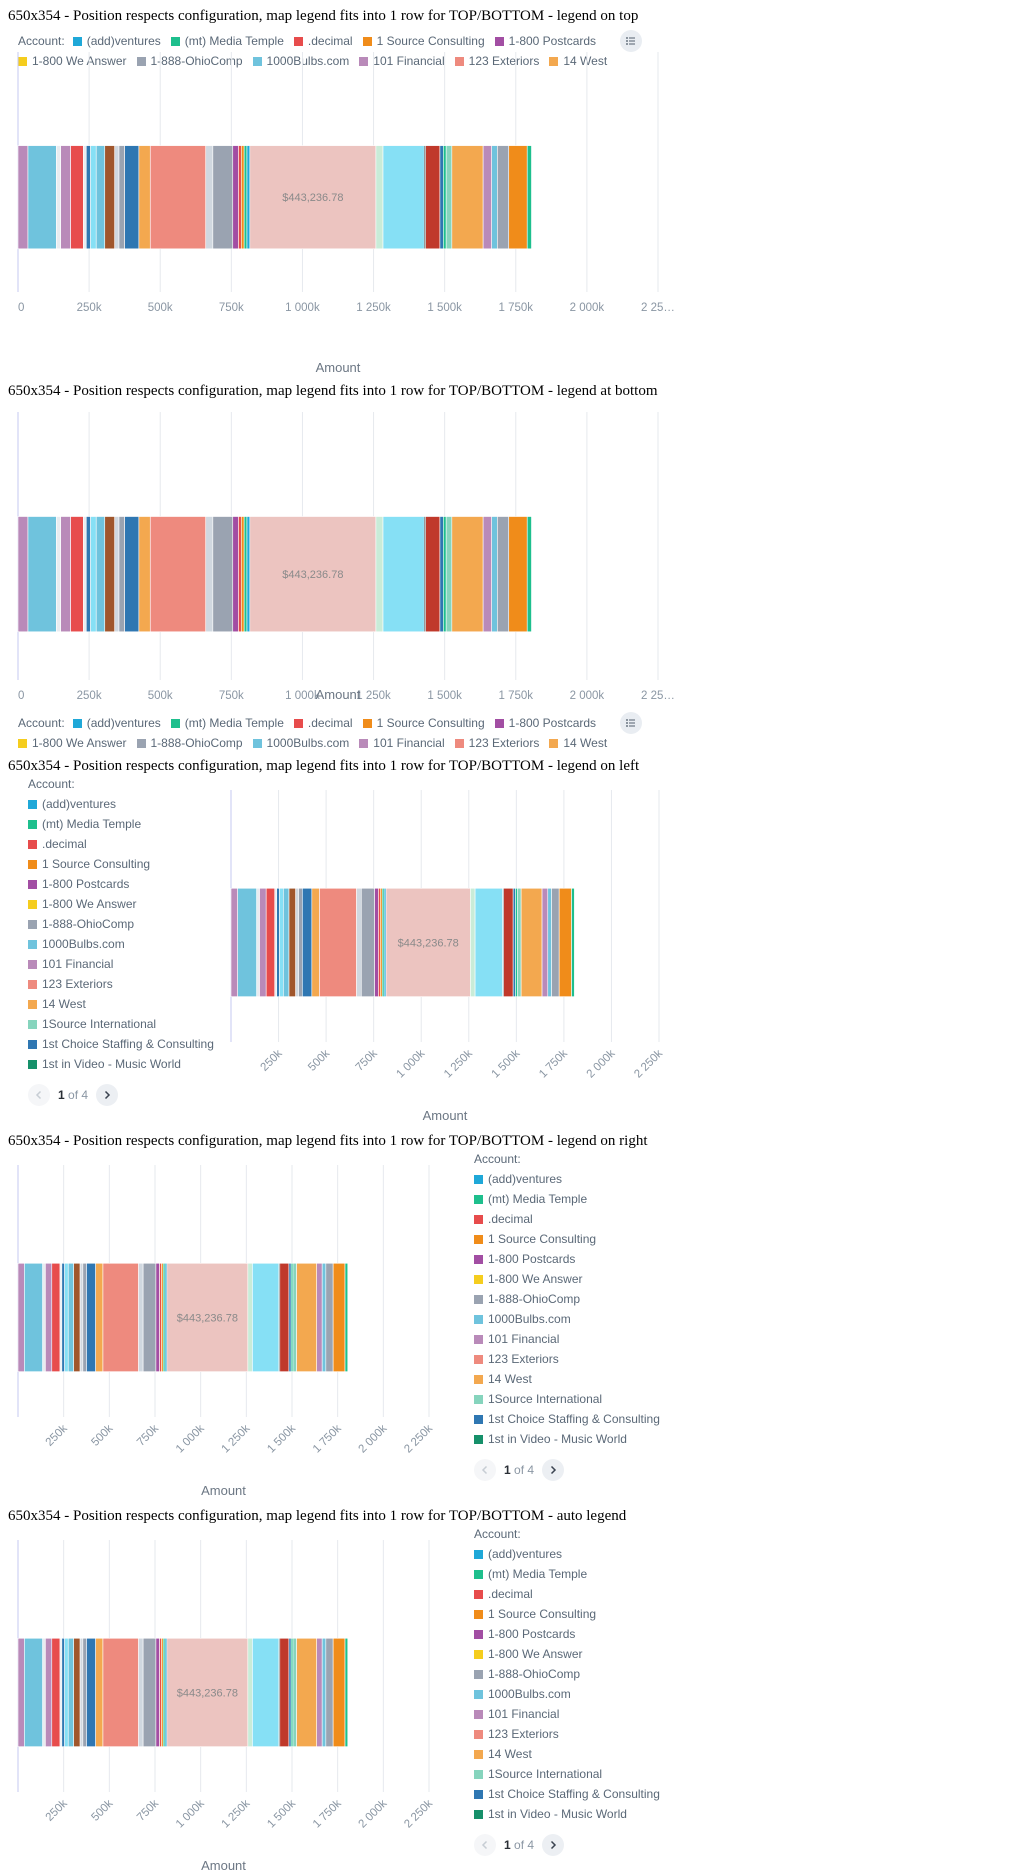 The height and width of the screenshot is (1876, 1024). Describe the element at coordinates (631, 41) in the screenshot. I see `legend-menu-button` at that location.